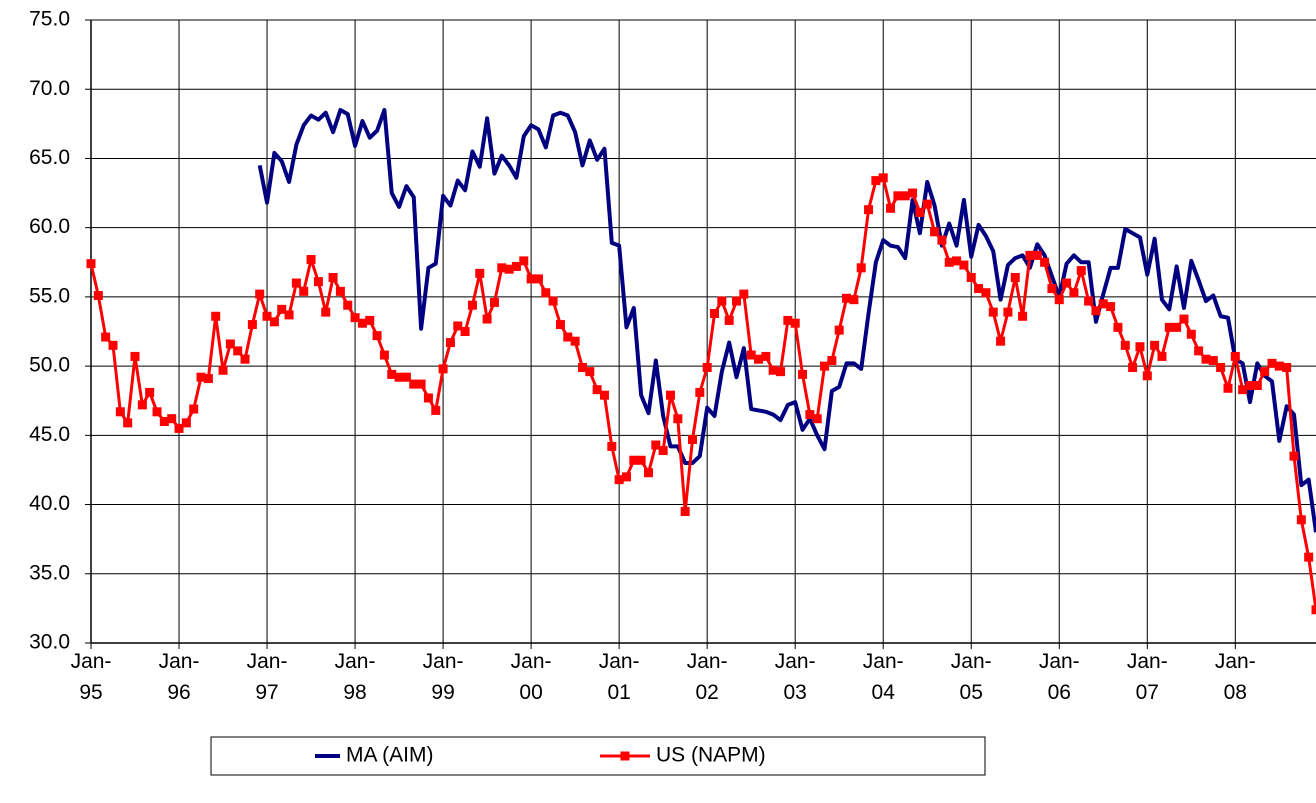 This screenshot has height=803, width=1316. I want to click on x-tick-label: Jan-00, so click(531, 677).